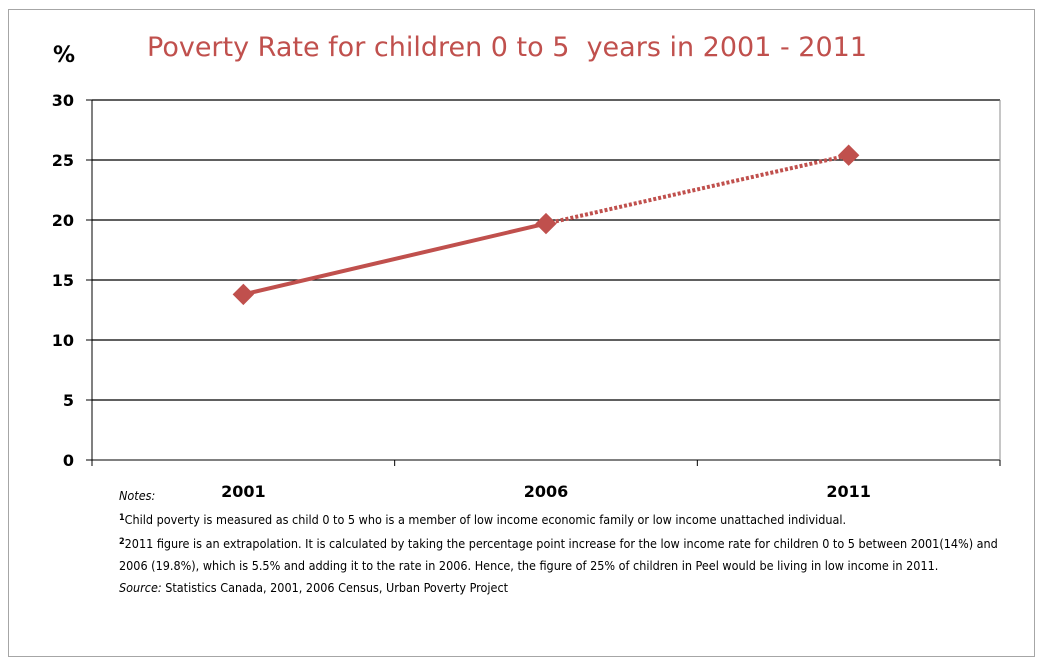 The image size is (1047, 665). What do you see at coordinates (848, 491) in the screenshot?
I see `x-tick-label: 2011` at bounding box center [848, 491].